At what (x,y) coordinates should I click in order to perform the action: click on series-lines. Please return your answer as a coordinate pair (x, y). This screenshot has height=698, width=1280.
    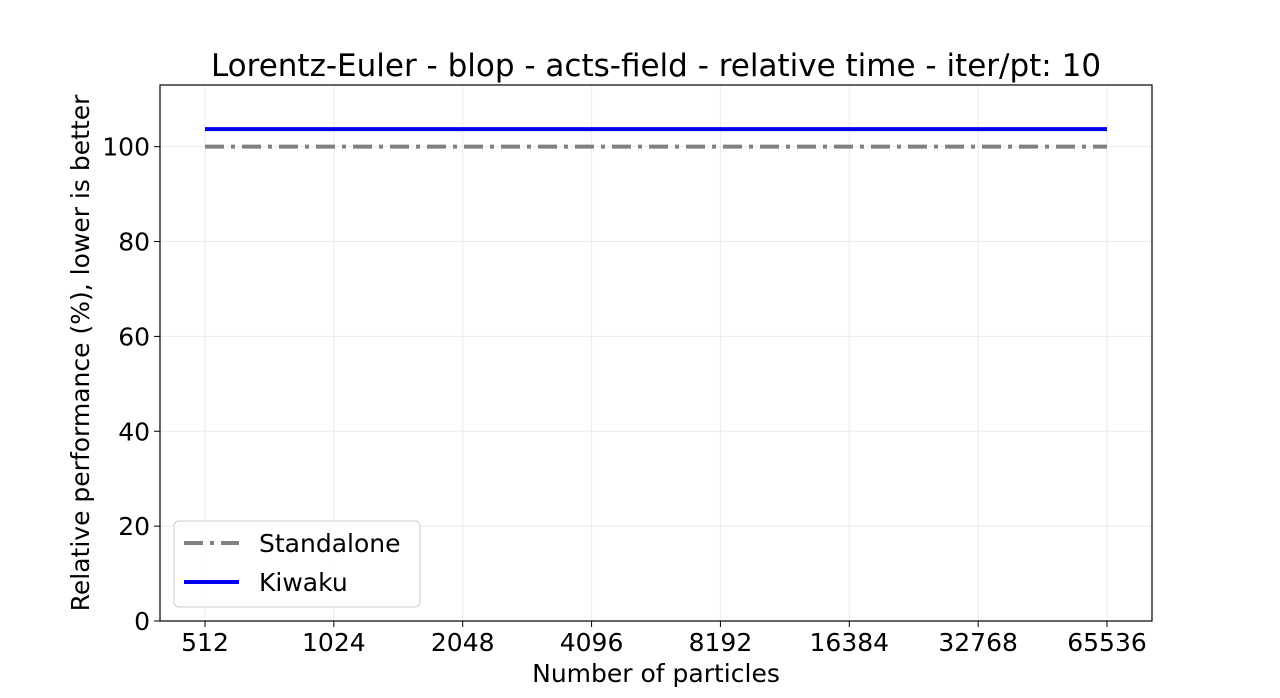
    Looking at the image, I should click on (656, 138).